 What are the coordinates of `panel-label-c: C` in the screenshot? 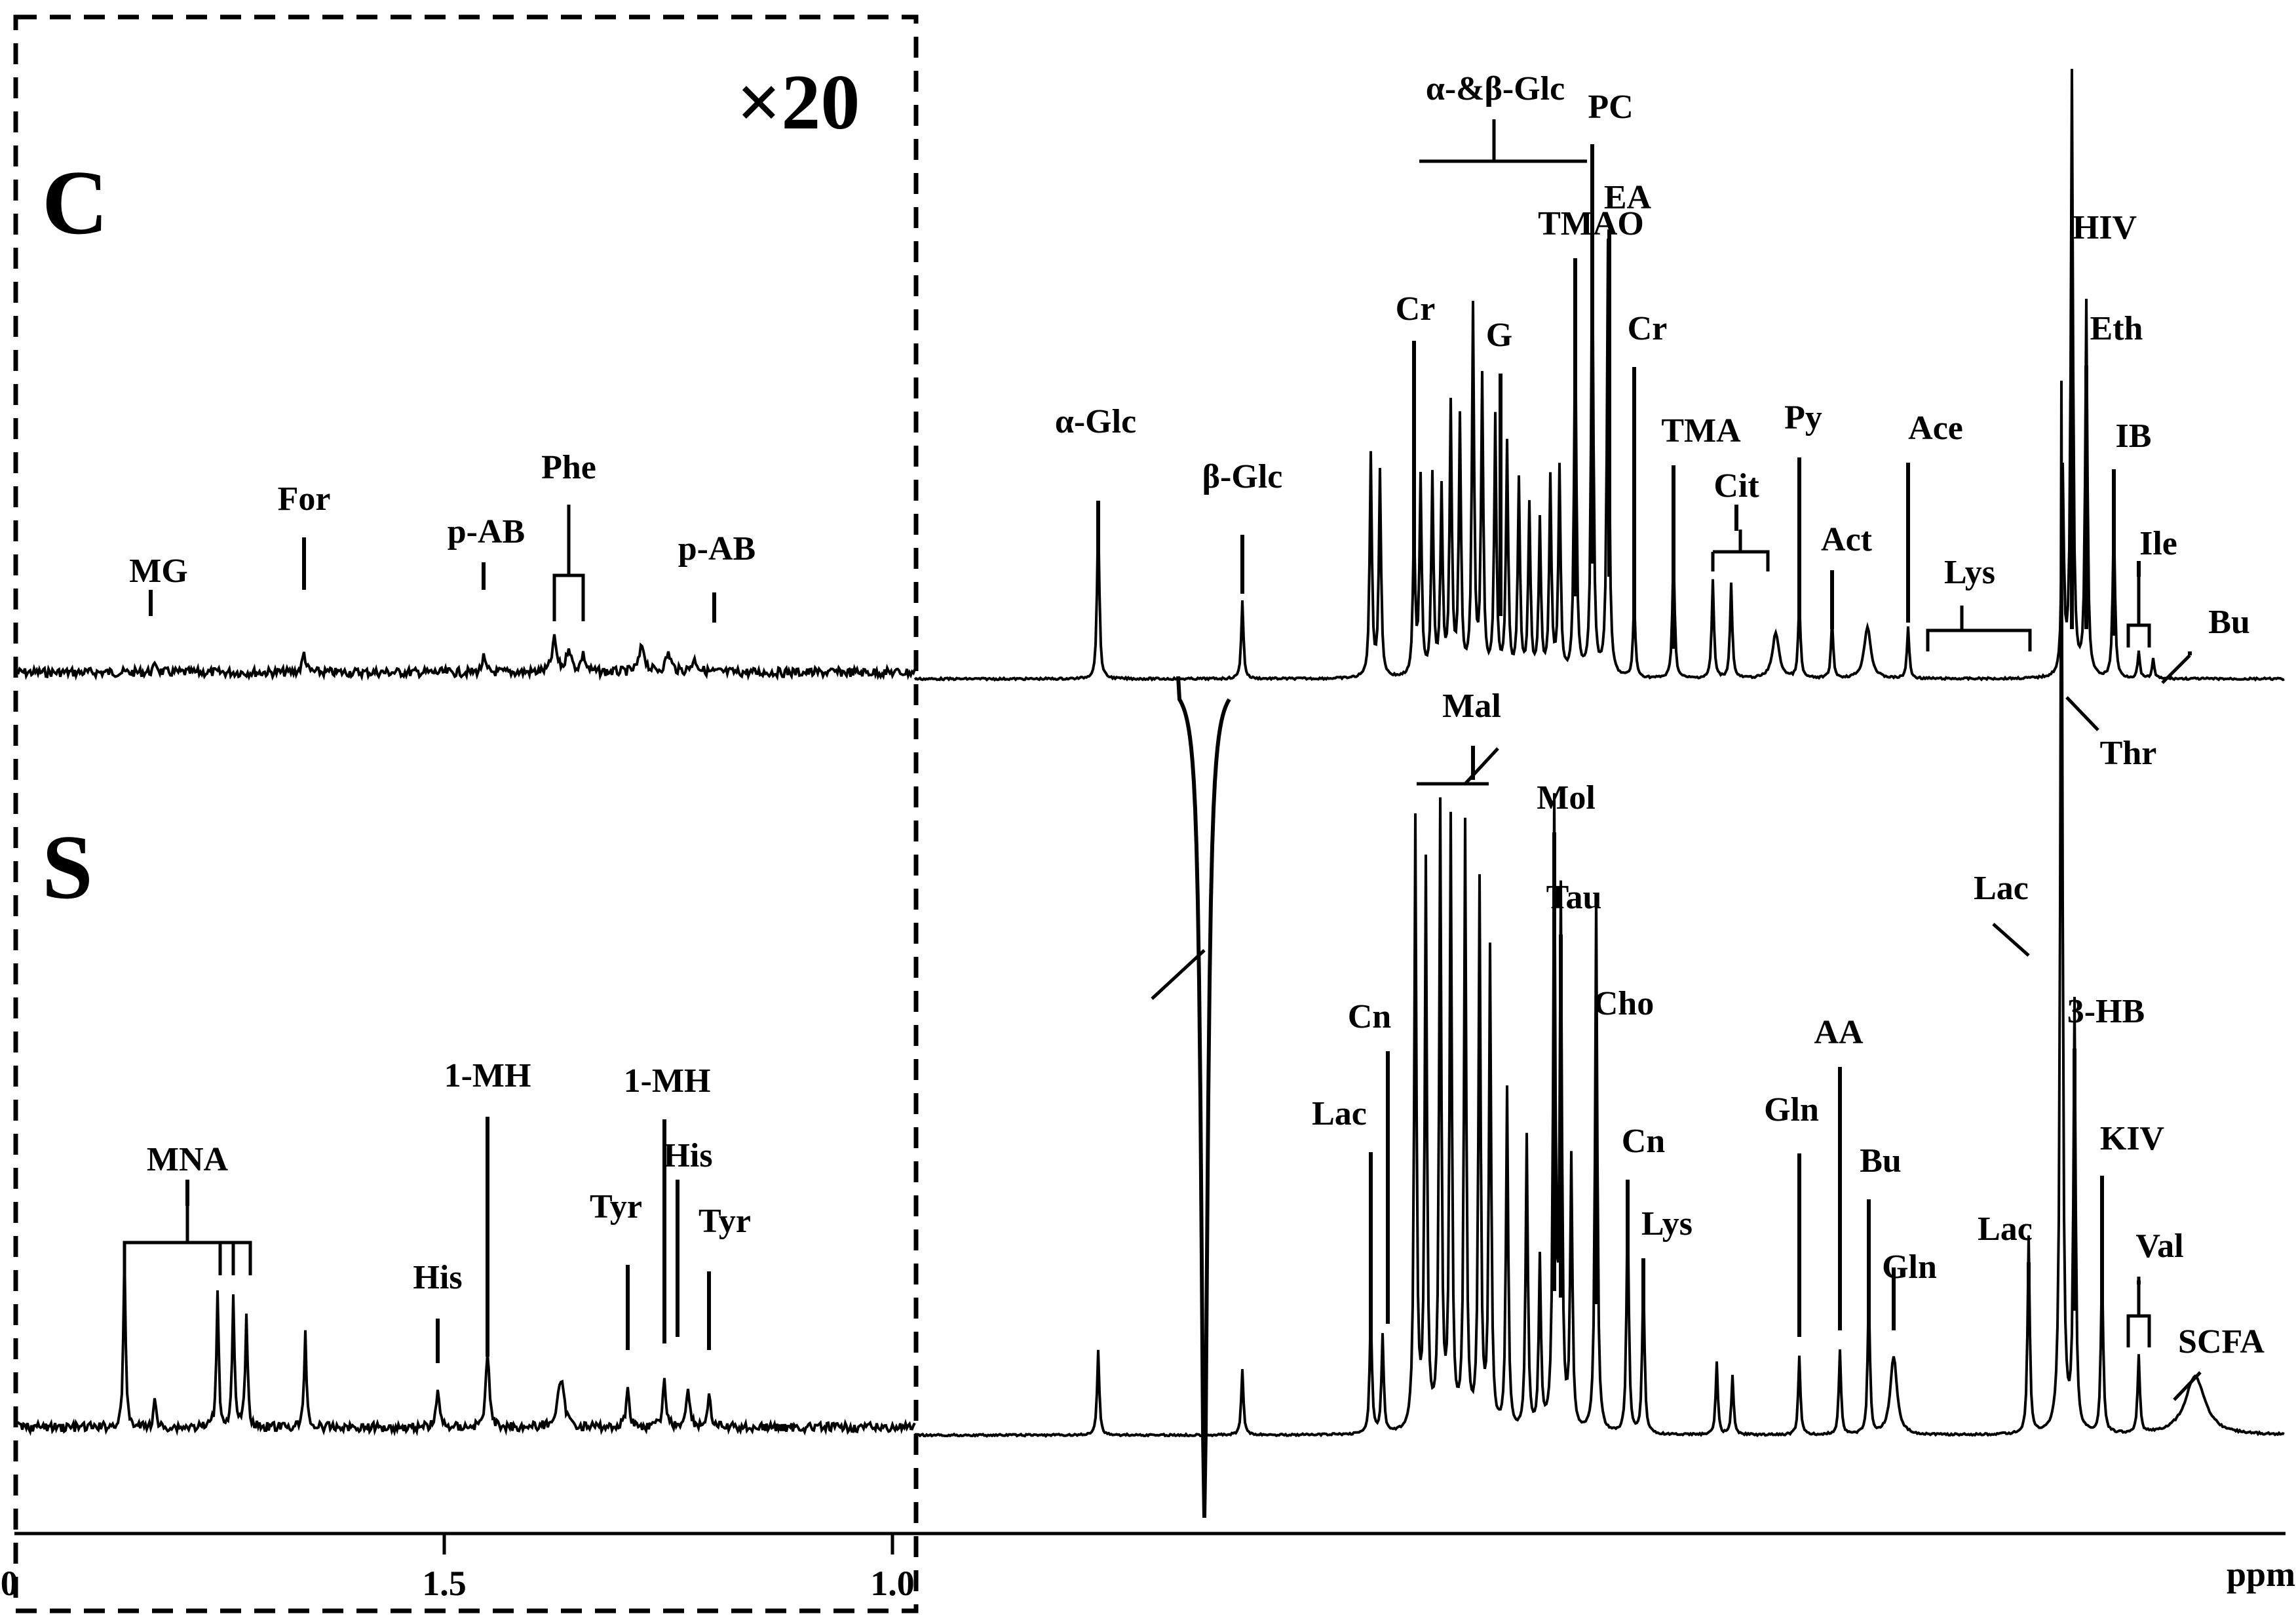 It's located at (75, 203).